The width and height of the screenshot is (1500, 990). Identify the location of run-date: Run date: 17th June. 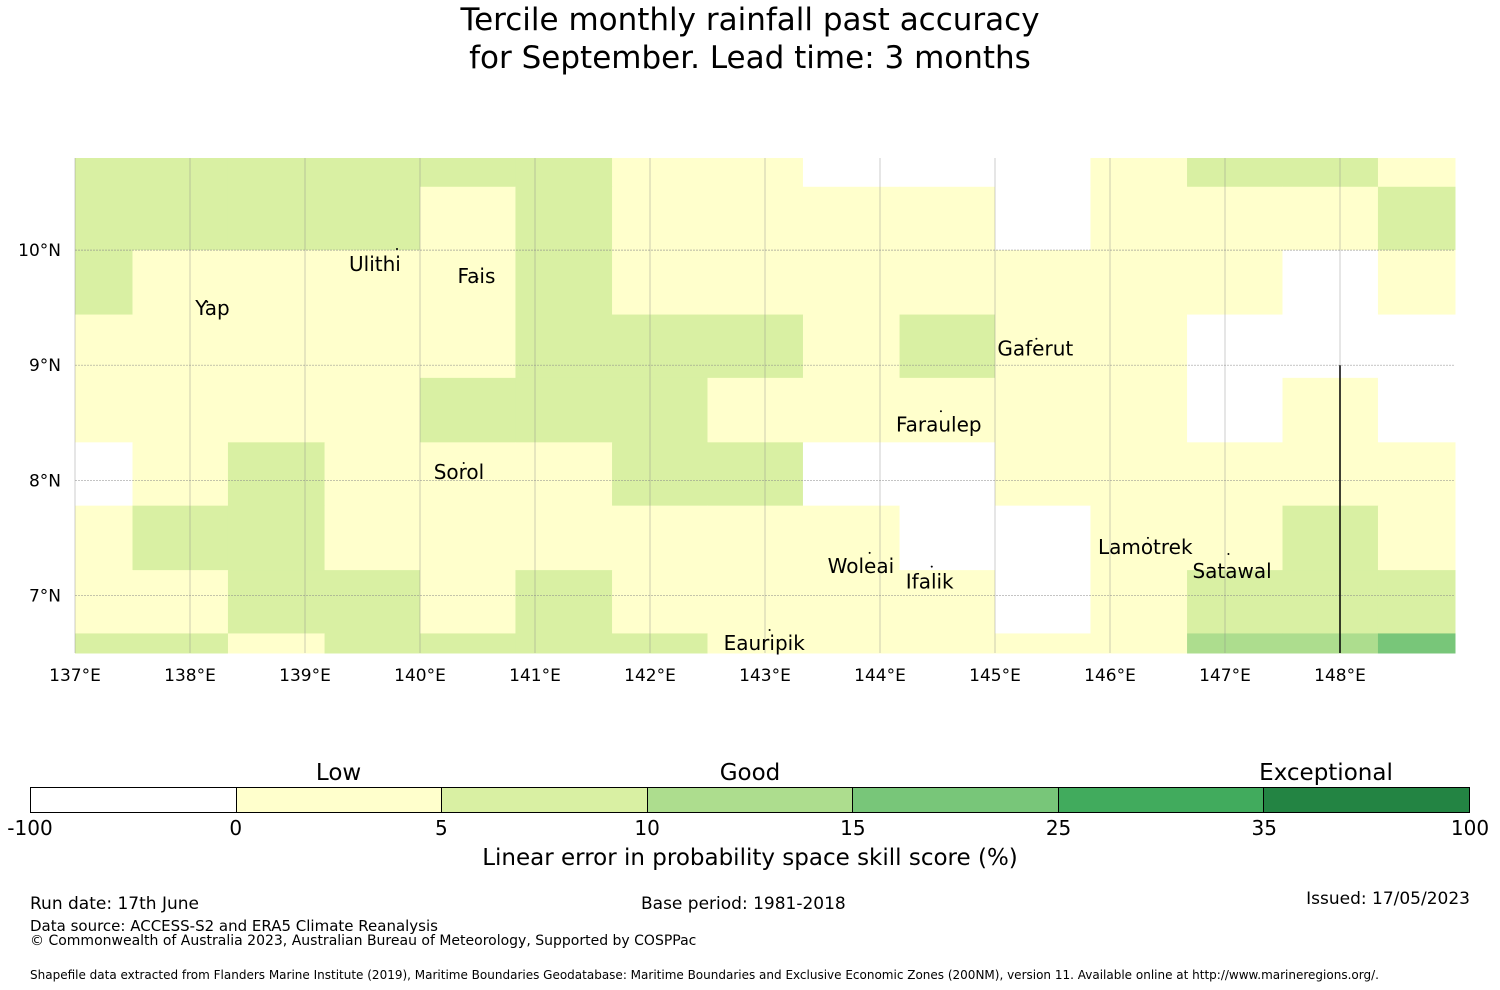
(114, 904).